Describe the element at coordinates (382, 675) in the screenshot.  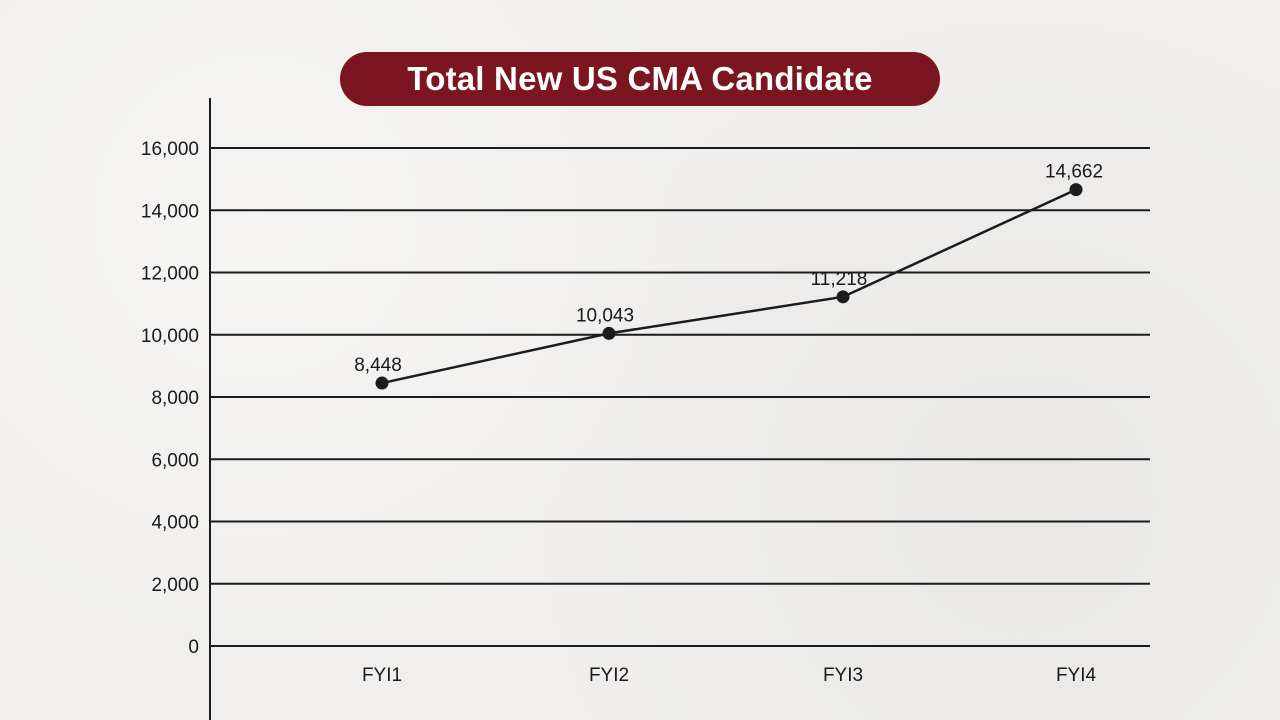
I see `x-tick-label: FYI1` at that location.